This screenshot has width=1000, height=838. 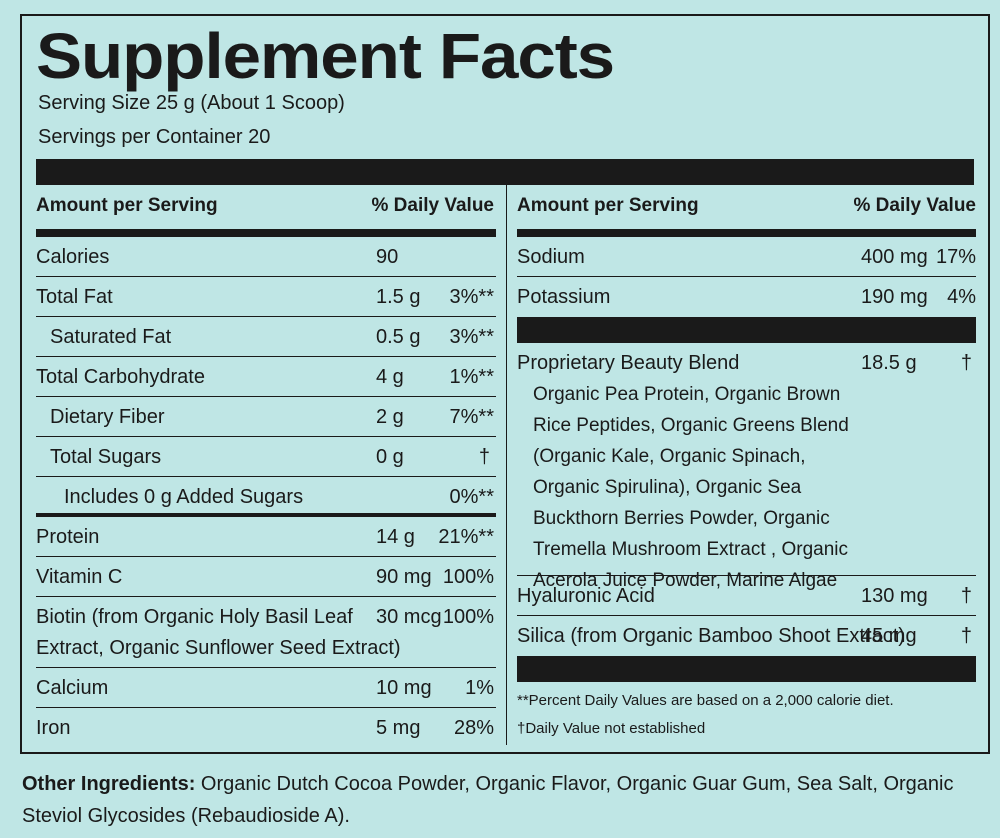 I want to click on nutrient-amount: 0.5 g, so click(x=398, y=337).